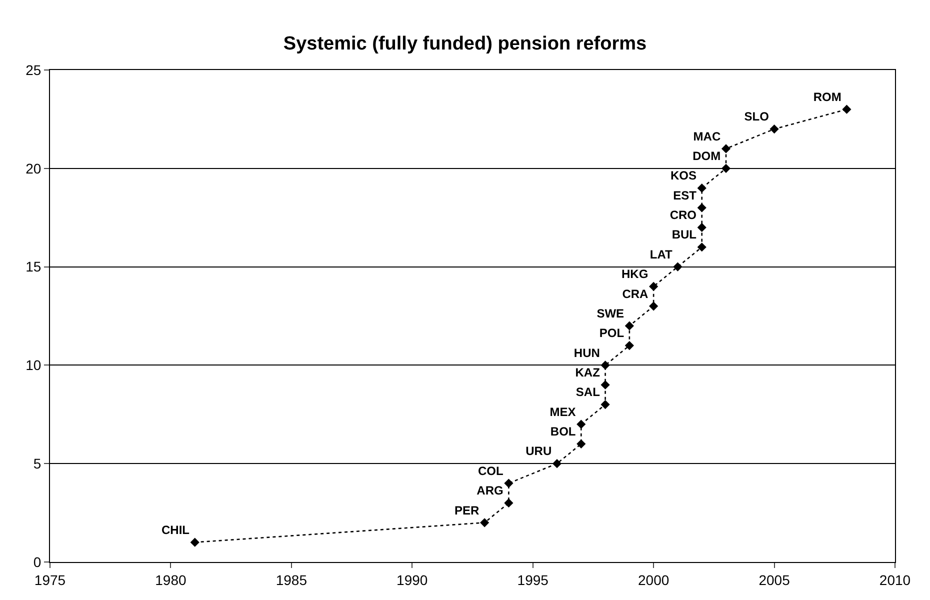  Describe the element at coordinates (587, 353) in the screenshot. I see `data-label: HUN` at that location.